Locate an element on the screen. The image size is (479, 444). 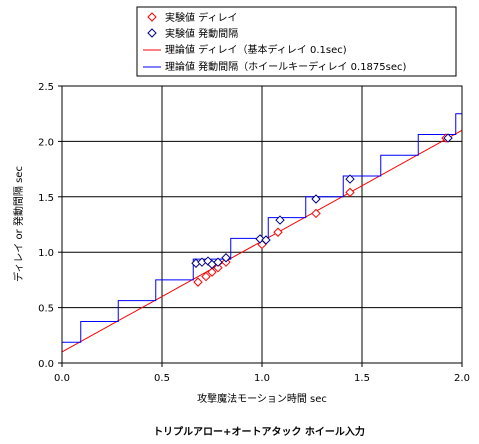
y-tick-label: 2.0 is located at coordinates (46, 142).